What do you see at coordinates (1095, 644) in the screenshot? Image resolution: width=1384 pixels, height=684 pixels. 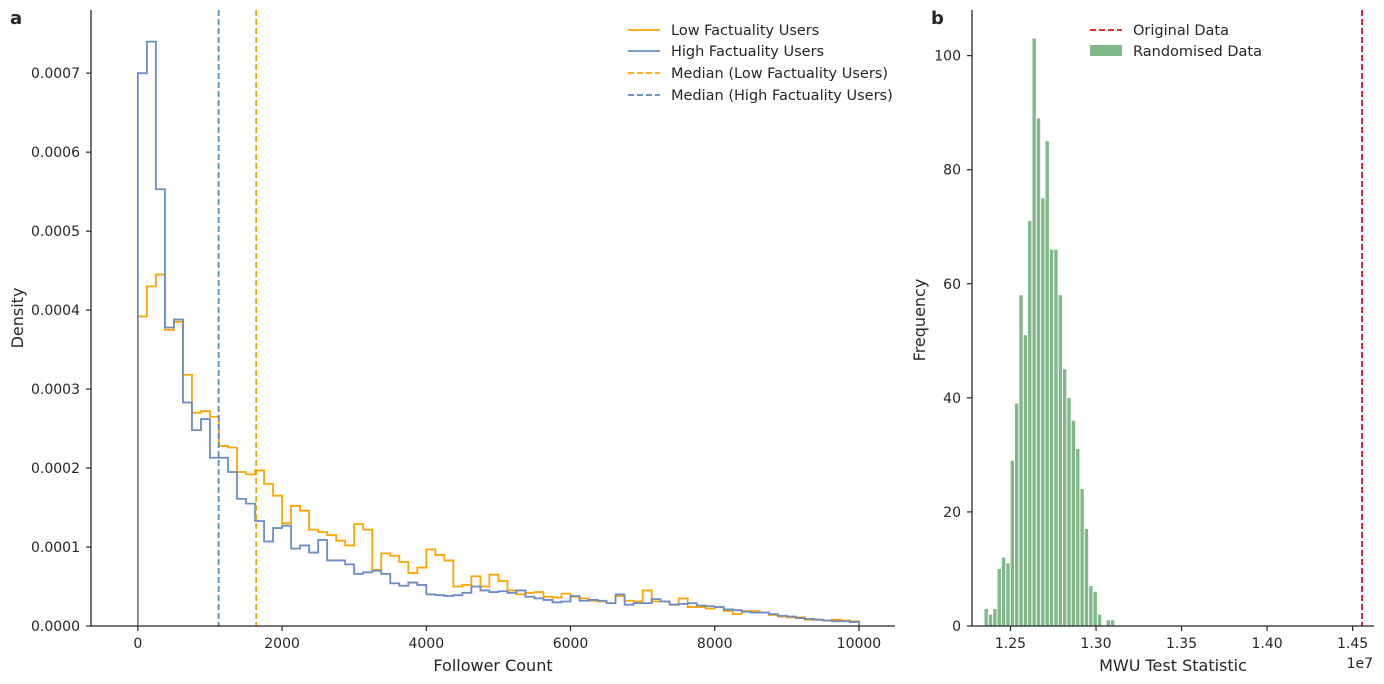 I see `panel-b-xtick-label: 1.30` at bounding box center [1095, 644].